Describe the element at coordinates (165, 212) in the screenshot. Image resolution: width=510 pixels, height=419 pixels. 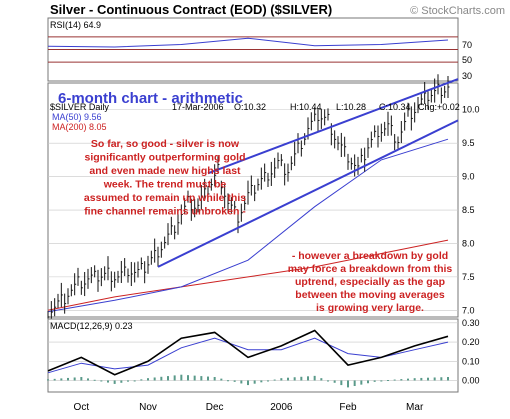
I see `annotation-top-line: fine channel remains unbroken -` at that location.